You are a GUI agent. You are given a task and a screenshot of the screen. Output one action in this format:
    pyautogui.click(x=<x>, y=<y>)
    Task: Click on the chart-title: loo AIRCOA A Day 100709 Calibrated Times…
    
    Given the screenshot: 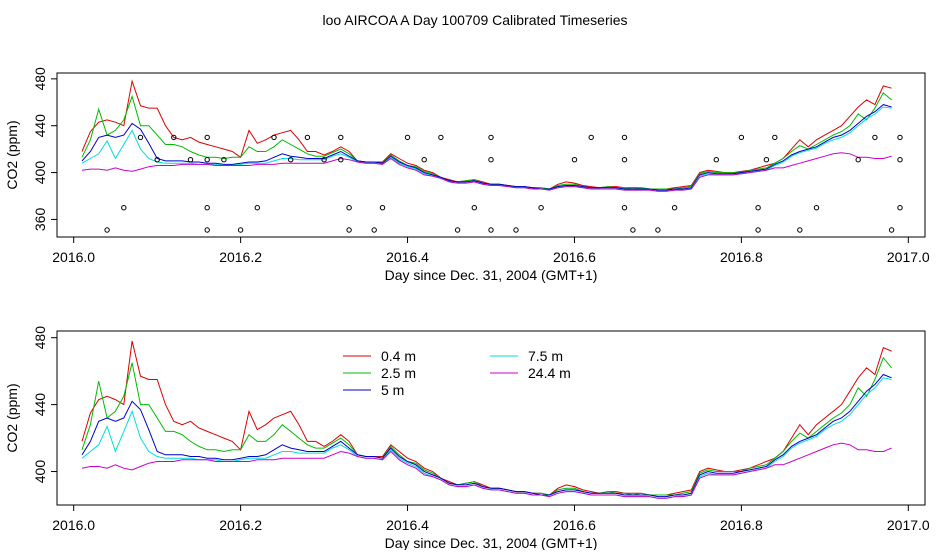 What is the action you would take?
    pyautogui.click(x=474, y=20)
    